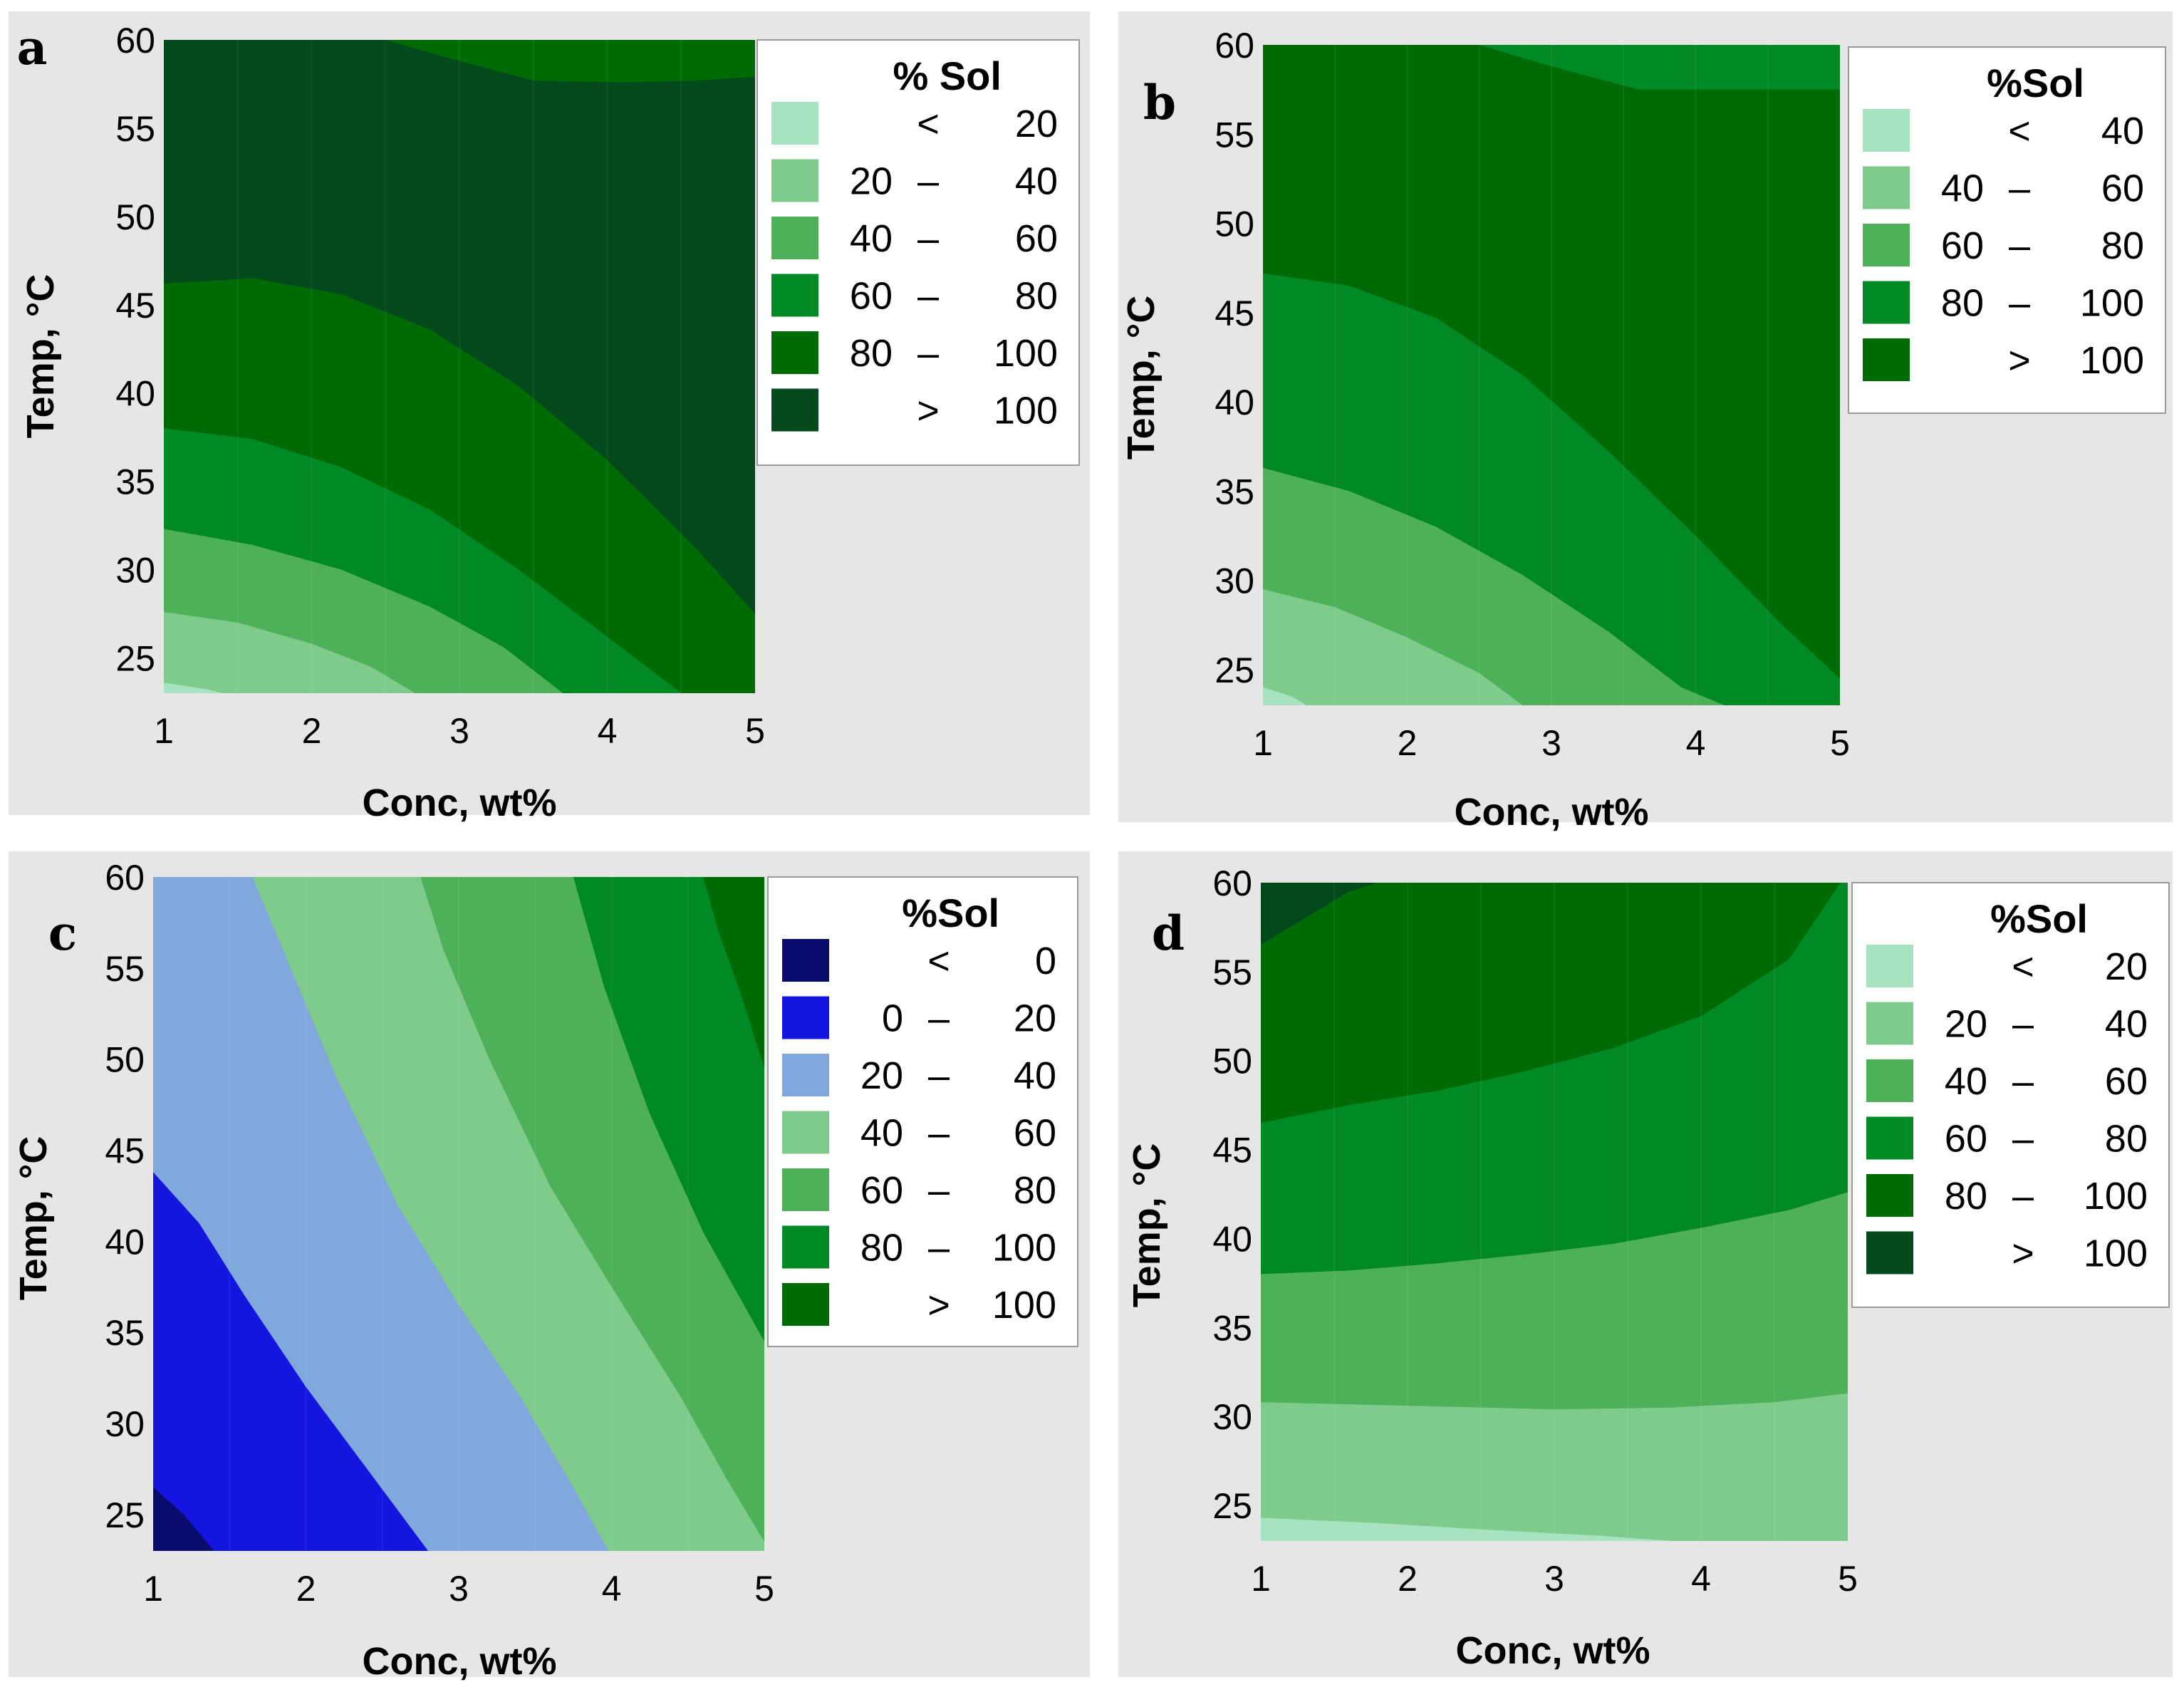 This screenshot has height=1687, width=2184. What do you see at coordinates (1234, 492) in the screenshot?
I see `y-tick-label: 35` at bounding box center [1234, 492].